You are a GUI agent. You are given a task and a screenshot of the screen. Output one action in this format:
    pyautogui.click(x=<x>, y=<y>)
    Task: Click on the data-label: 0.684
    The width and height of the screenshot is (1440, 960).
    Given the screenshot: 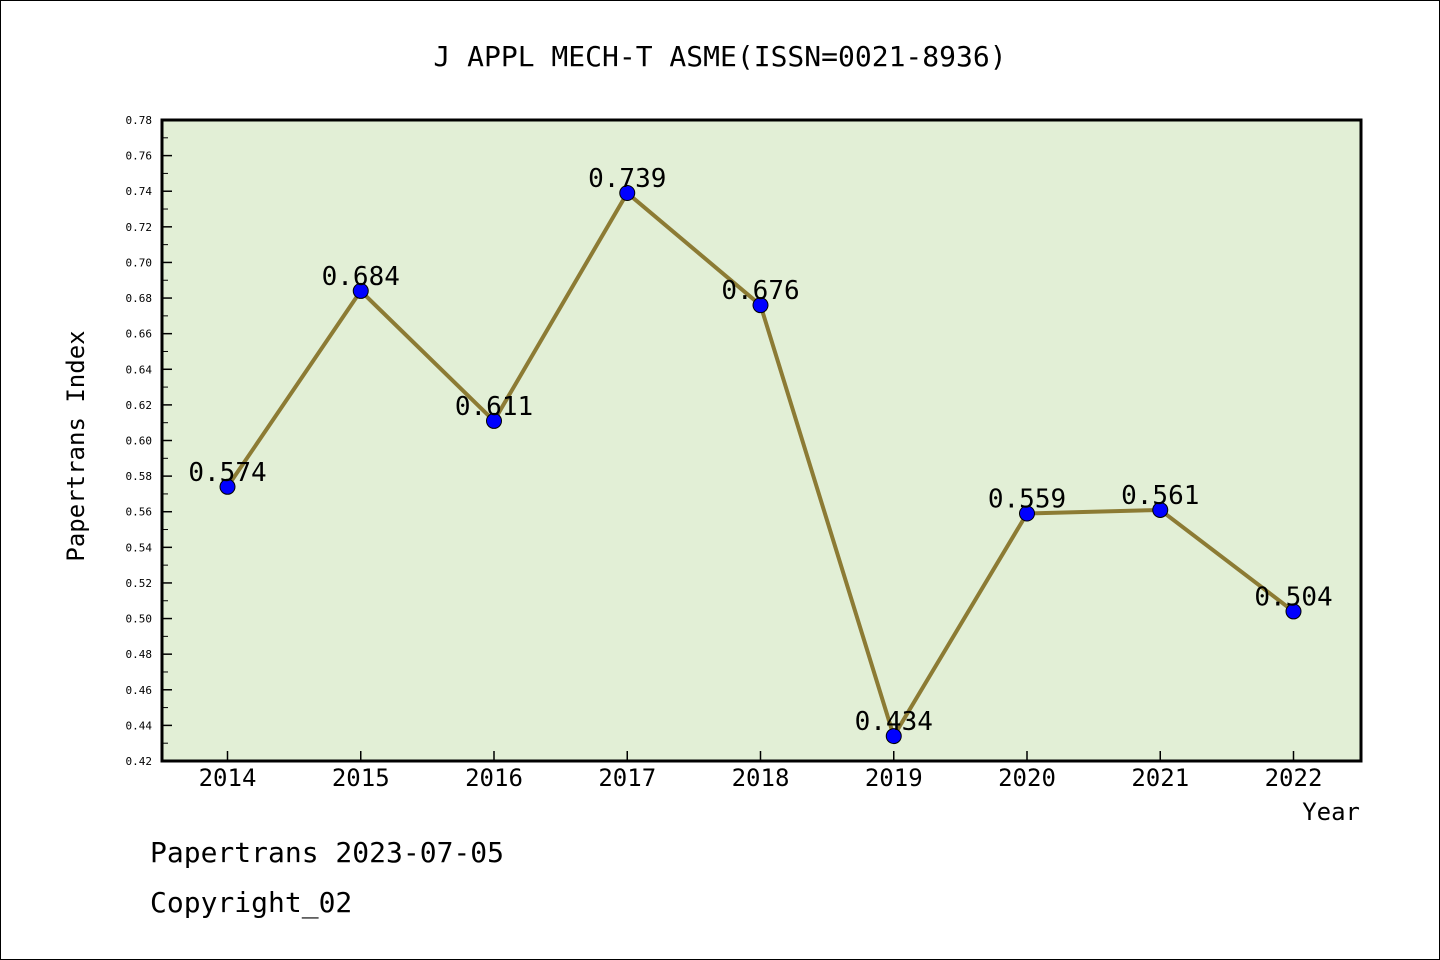 What is the action you would take?
    pyautogui.click(x=361, y=277)
    